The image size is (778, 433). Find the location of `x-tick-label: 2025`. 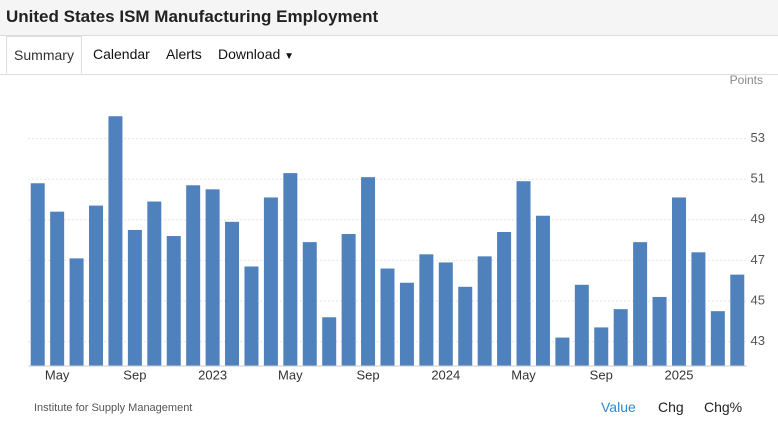

x-tick-label: 2025 is located at coordinates (679, 374).